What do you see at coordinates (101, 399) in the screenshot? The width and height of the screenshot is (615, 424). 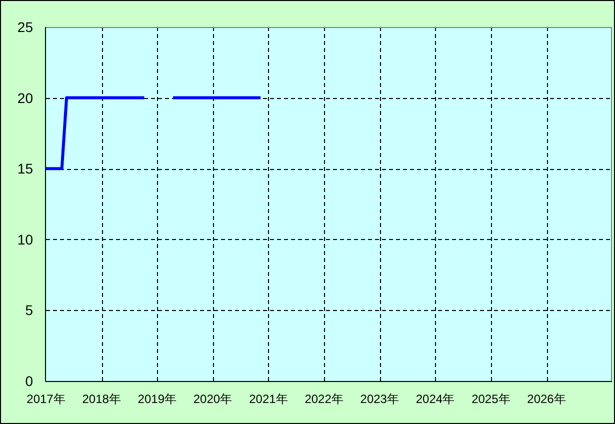 I see `x-tick-label: 2018年` at bounding box center [101, 399].